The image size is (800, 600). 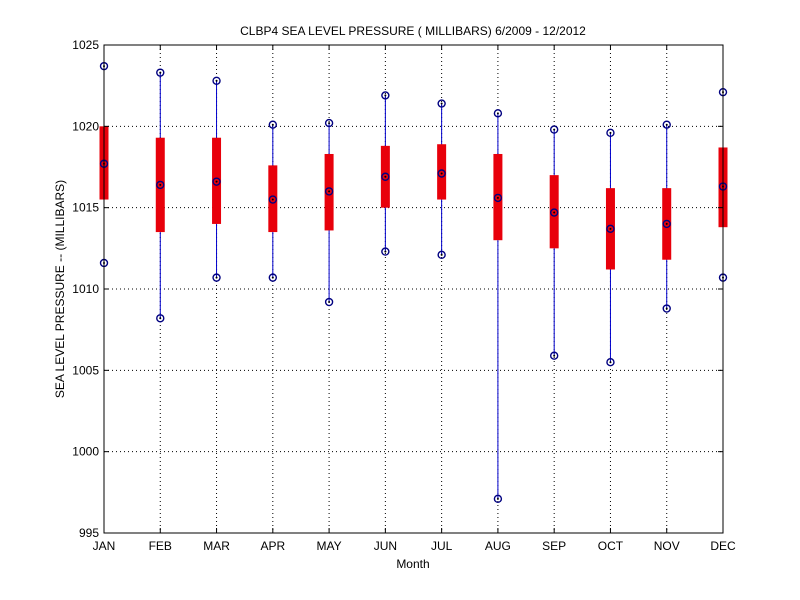 I want to click on x-axis-label: Month, so click(x=412, y=564).